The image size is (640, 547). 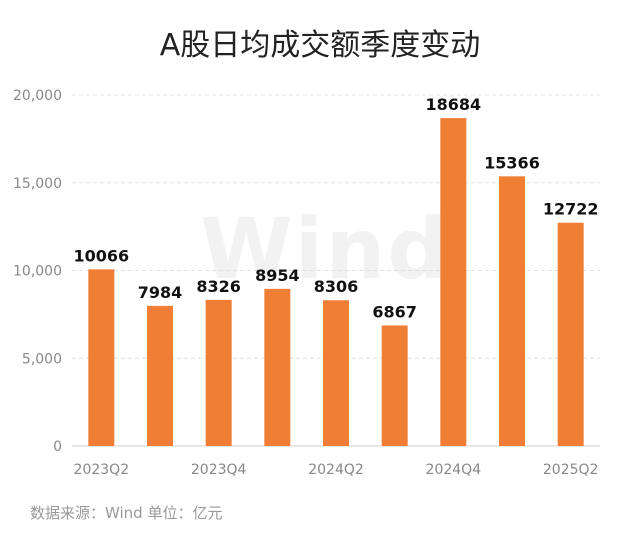 What do you see at coordinates (453, 104) in the screenshot?
I see `data-label: 18684` at bounding box center [453, 104].